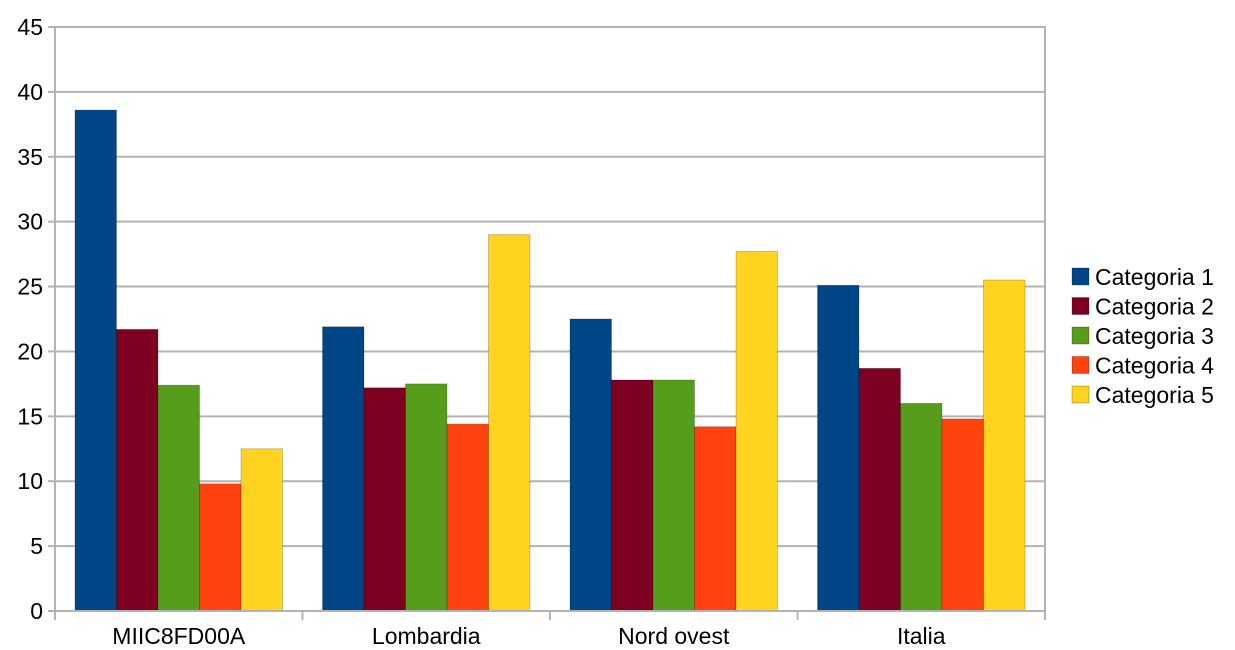 The image size is (1235, 650). What do you see at coordinates (30, 481) in the screenshot?
I see `y-tick-label: 10` at bounding box center [30, 481].